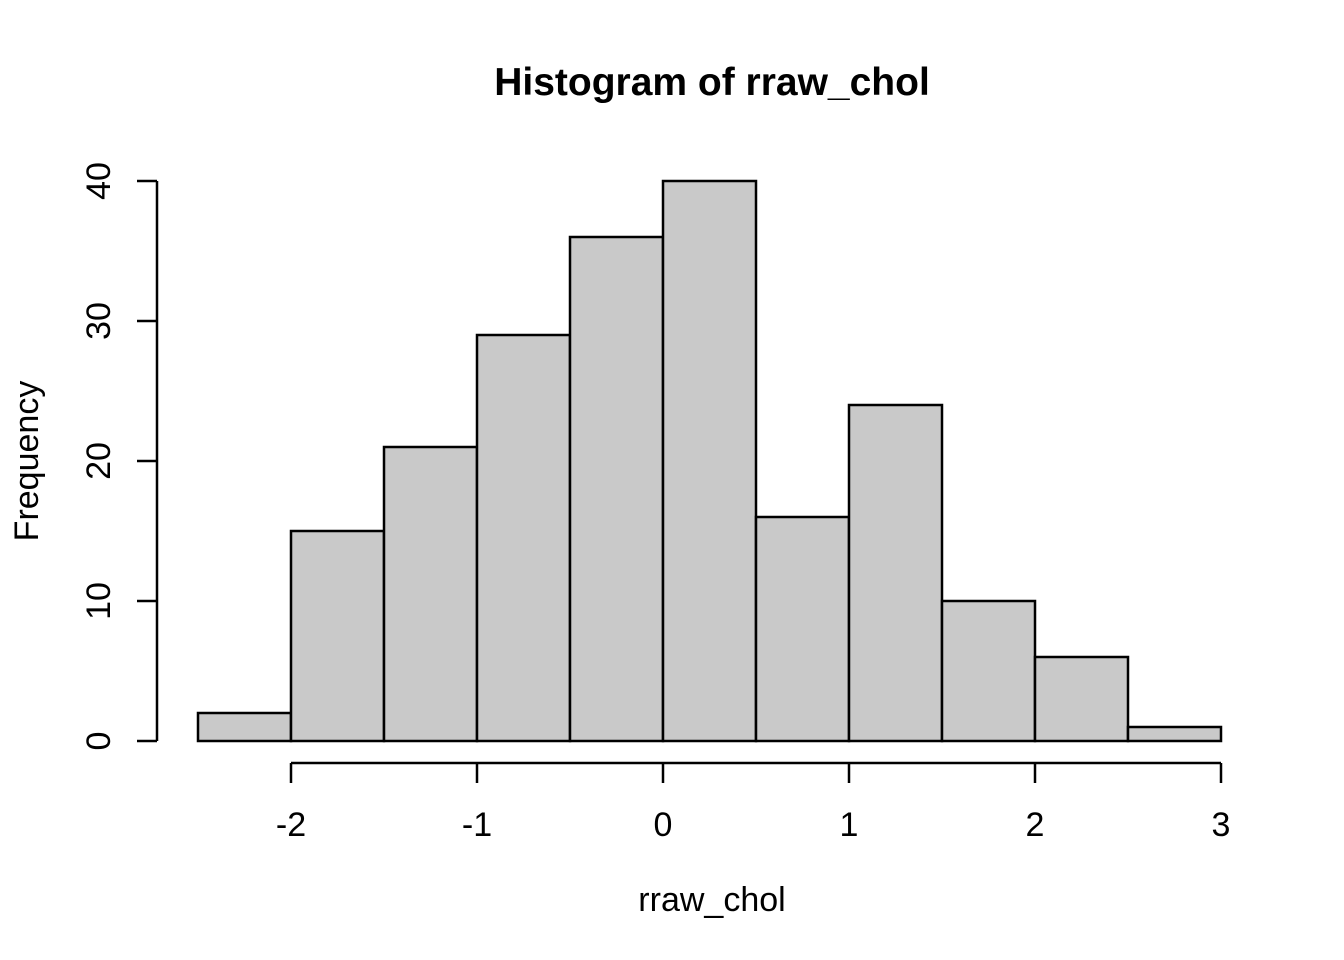 This screenshot has width=1344, height=960. I want to click on y-axis: 0 10 20 30 40, so click(119, 456).